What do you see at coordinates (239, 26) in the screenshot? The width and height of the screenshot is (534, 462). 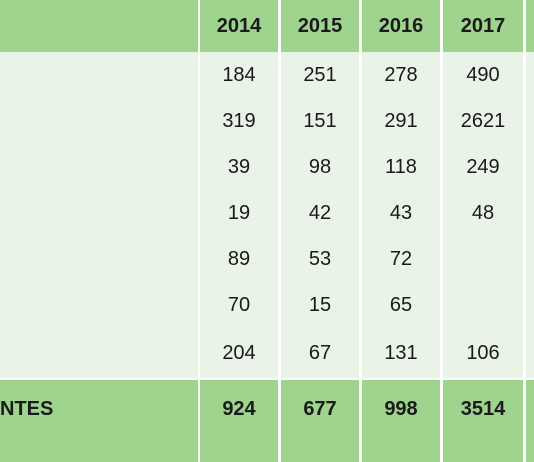 I see `header-year-cell: 2014` at bounding box center [239, 26].